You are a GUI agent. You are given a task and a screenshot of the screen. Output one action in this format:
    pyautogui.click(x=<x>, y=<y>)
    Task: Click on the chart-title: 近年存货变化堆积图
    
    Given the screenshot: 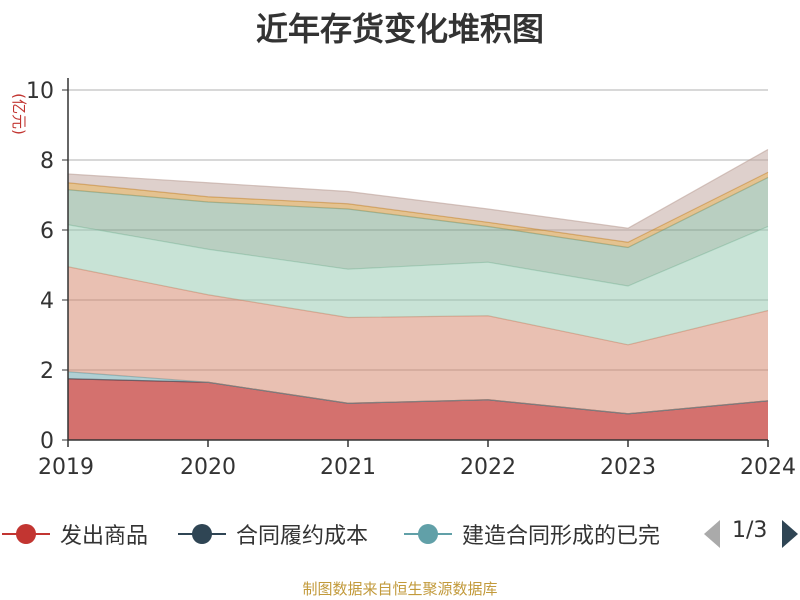 What is the action you would take?
    pyautogui.click(x=399, y=29)
    